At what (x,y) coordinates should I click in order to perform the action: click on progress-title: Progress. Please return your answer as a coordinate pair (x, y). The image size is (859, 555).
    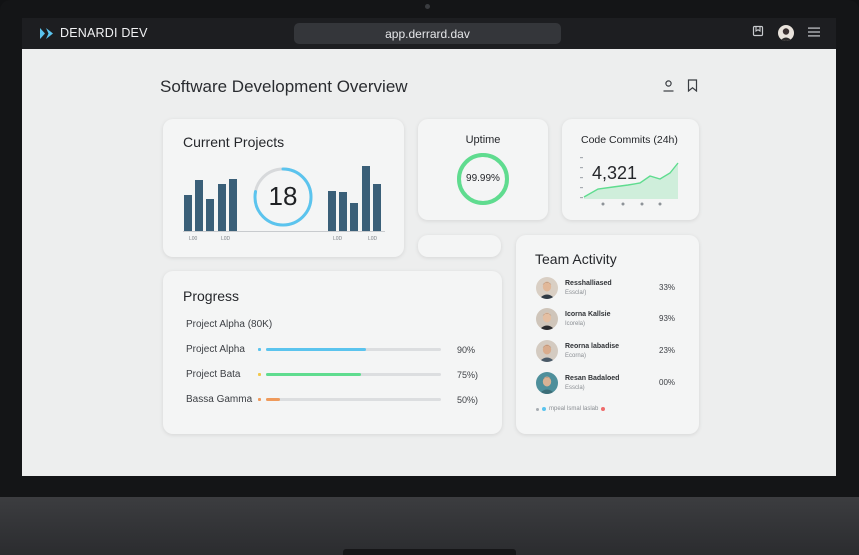
    Looking at the image, I should click on (211, 296).